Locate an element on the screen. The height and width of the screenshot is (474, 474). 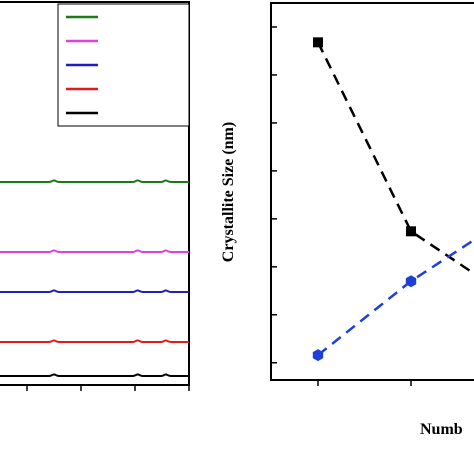
xrd-legend is located at coordinates (123, 65).